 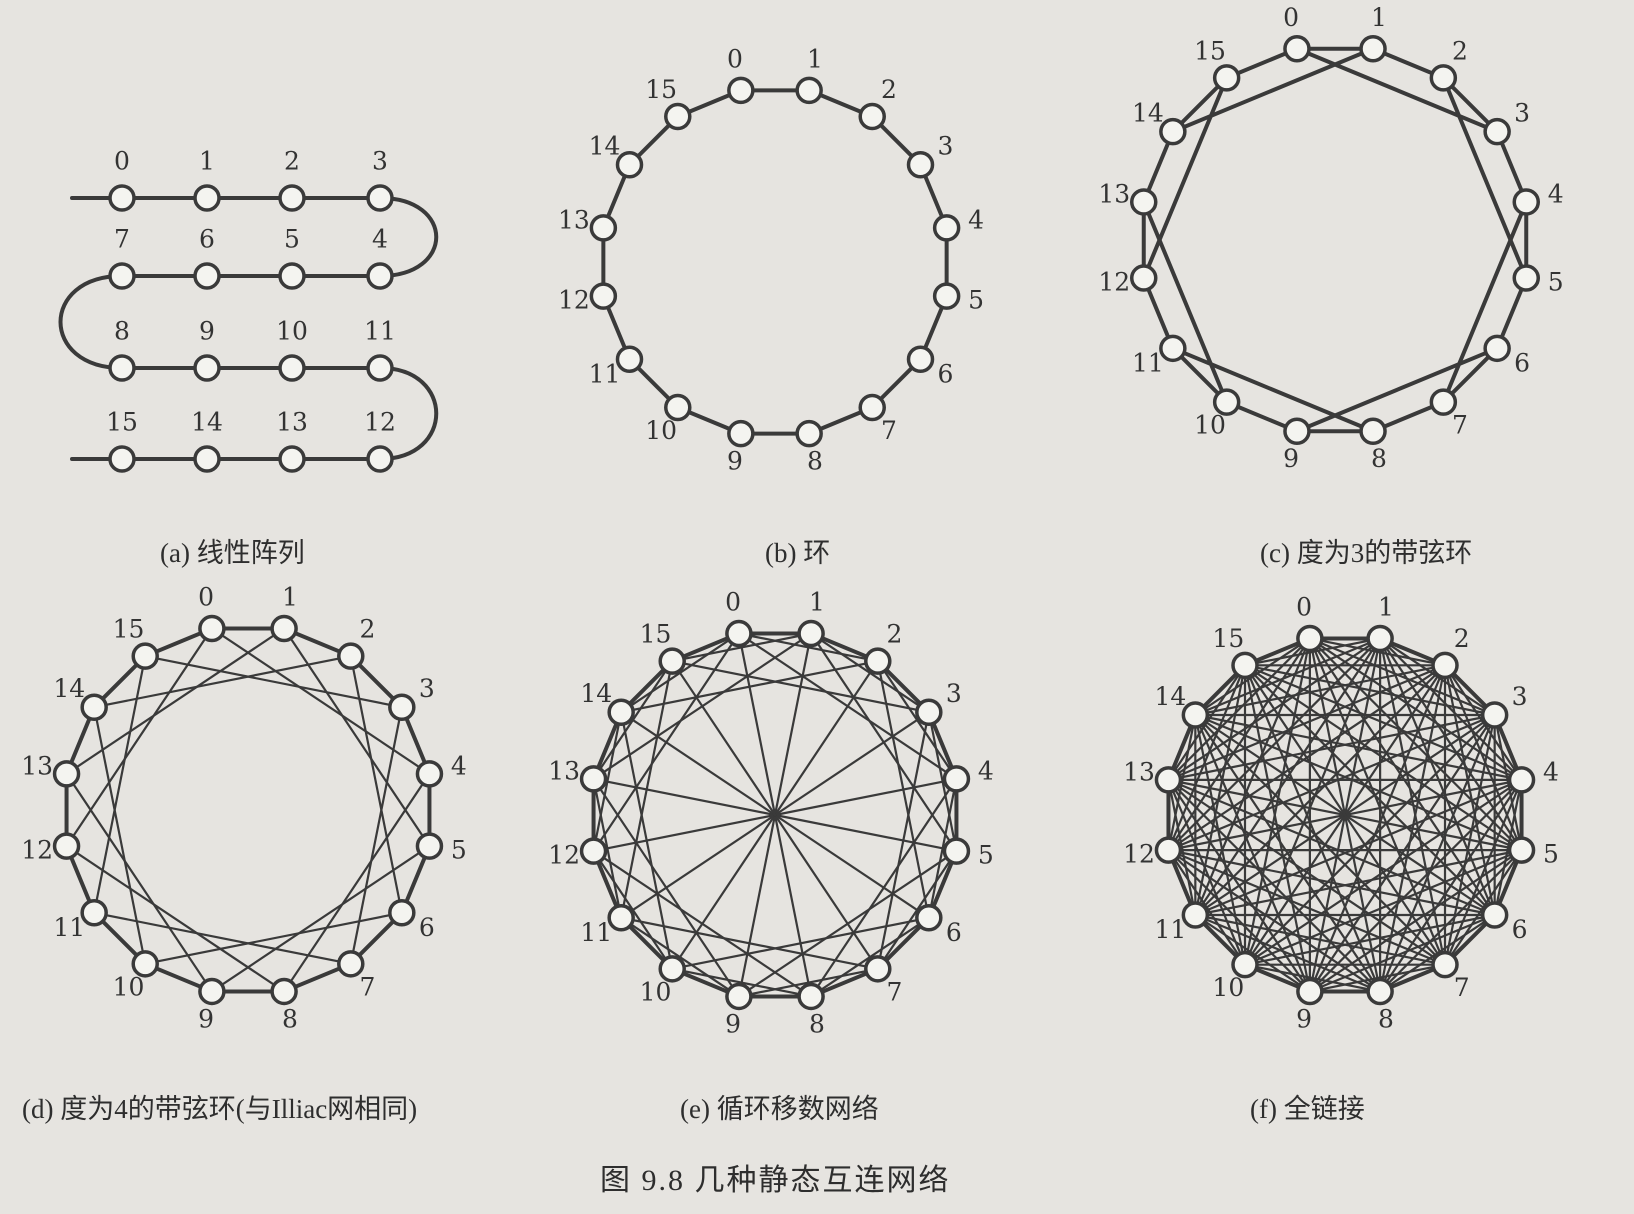 What do you see at coordinates (1291, 458) in the screenshot?
I see `node-label-9: 9` at bounding box center [1291, 458].